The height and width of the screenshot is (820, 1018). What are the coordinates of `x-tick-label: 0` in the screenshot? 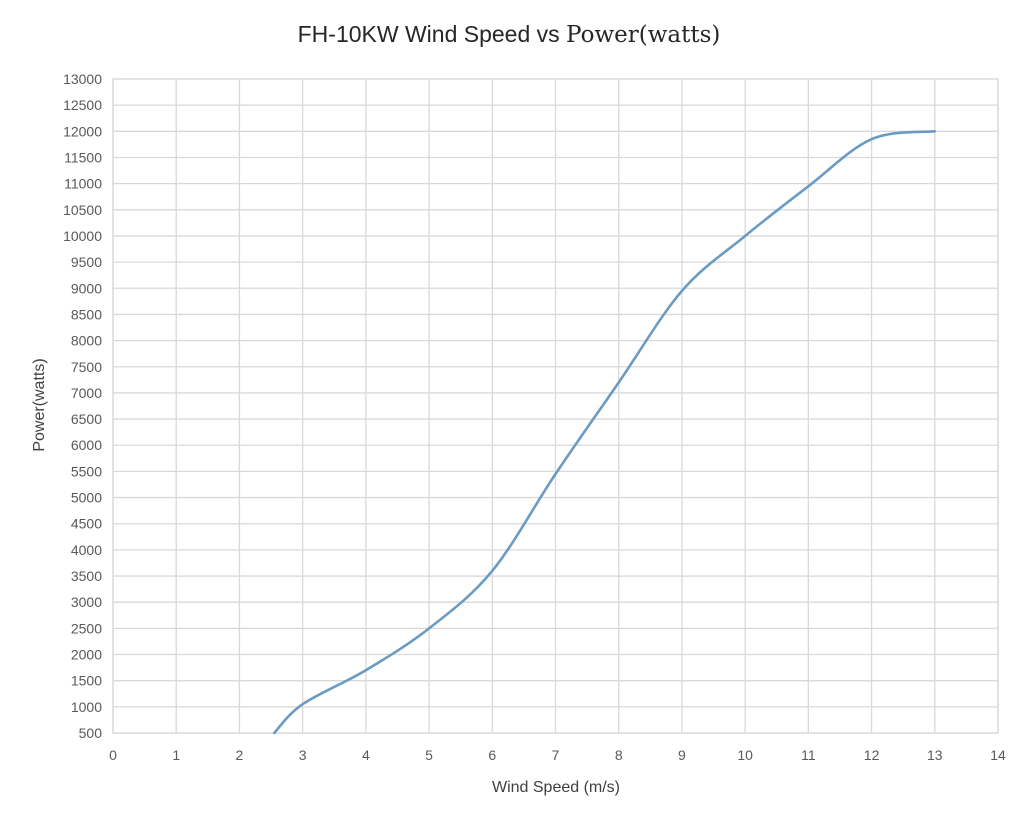 It's located at (113, 755).